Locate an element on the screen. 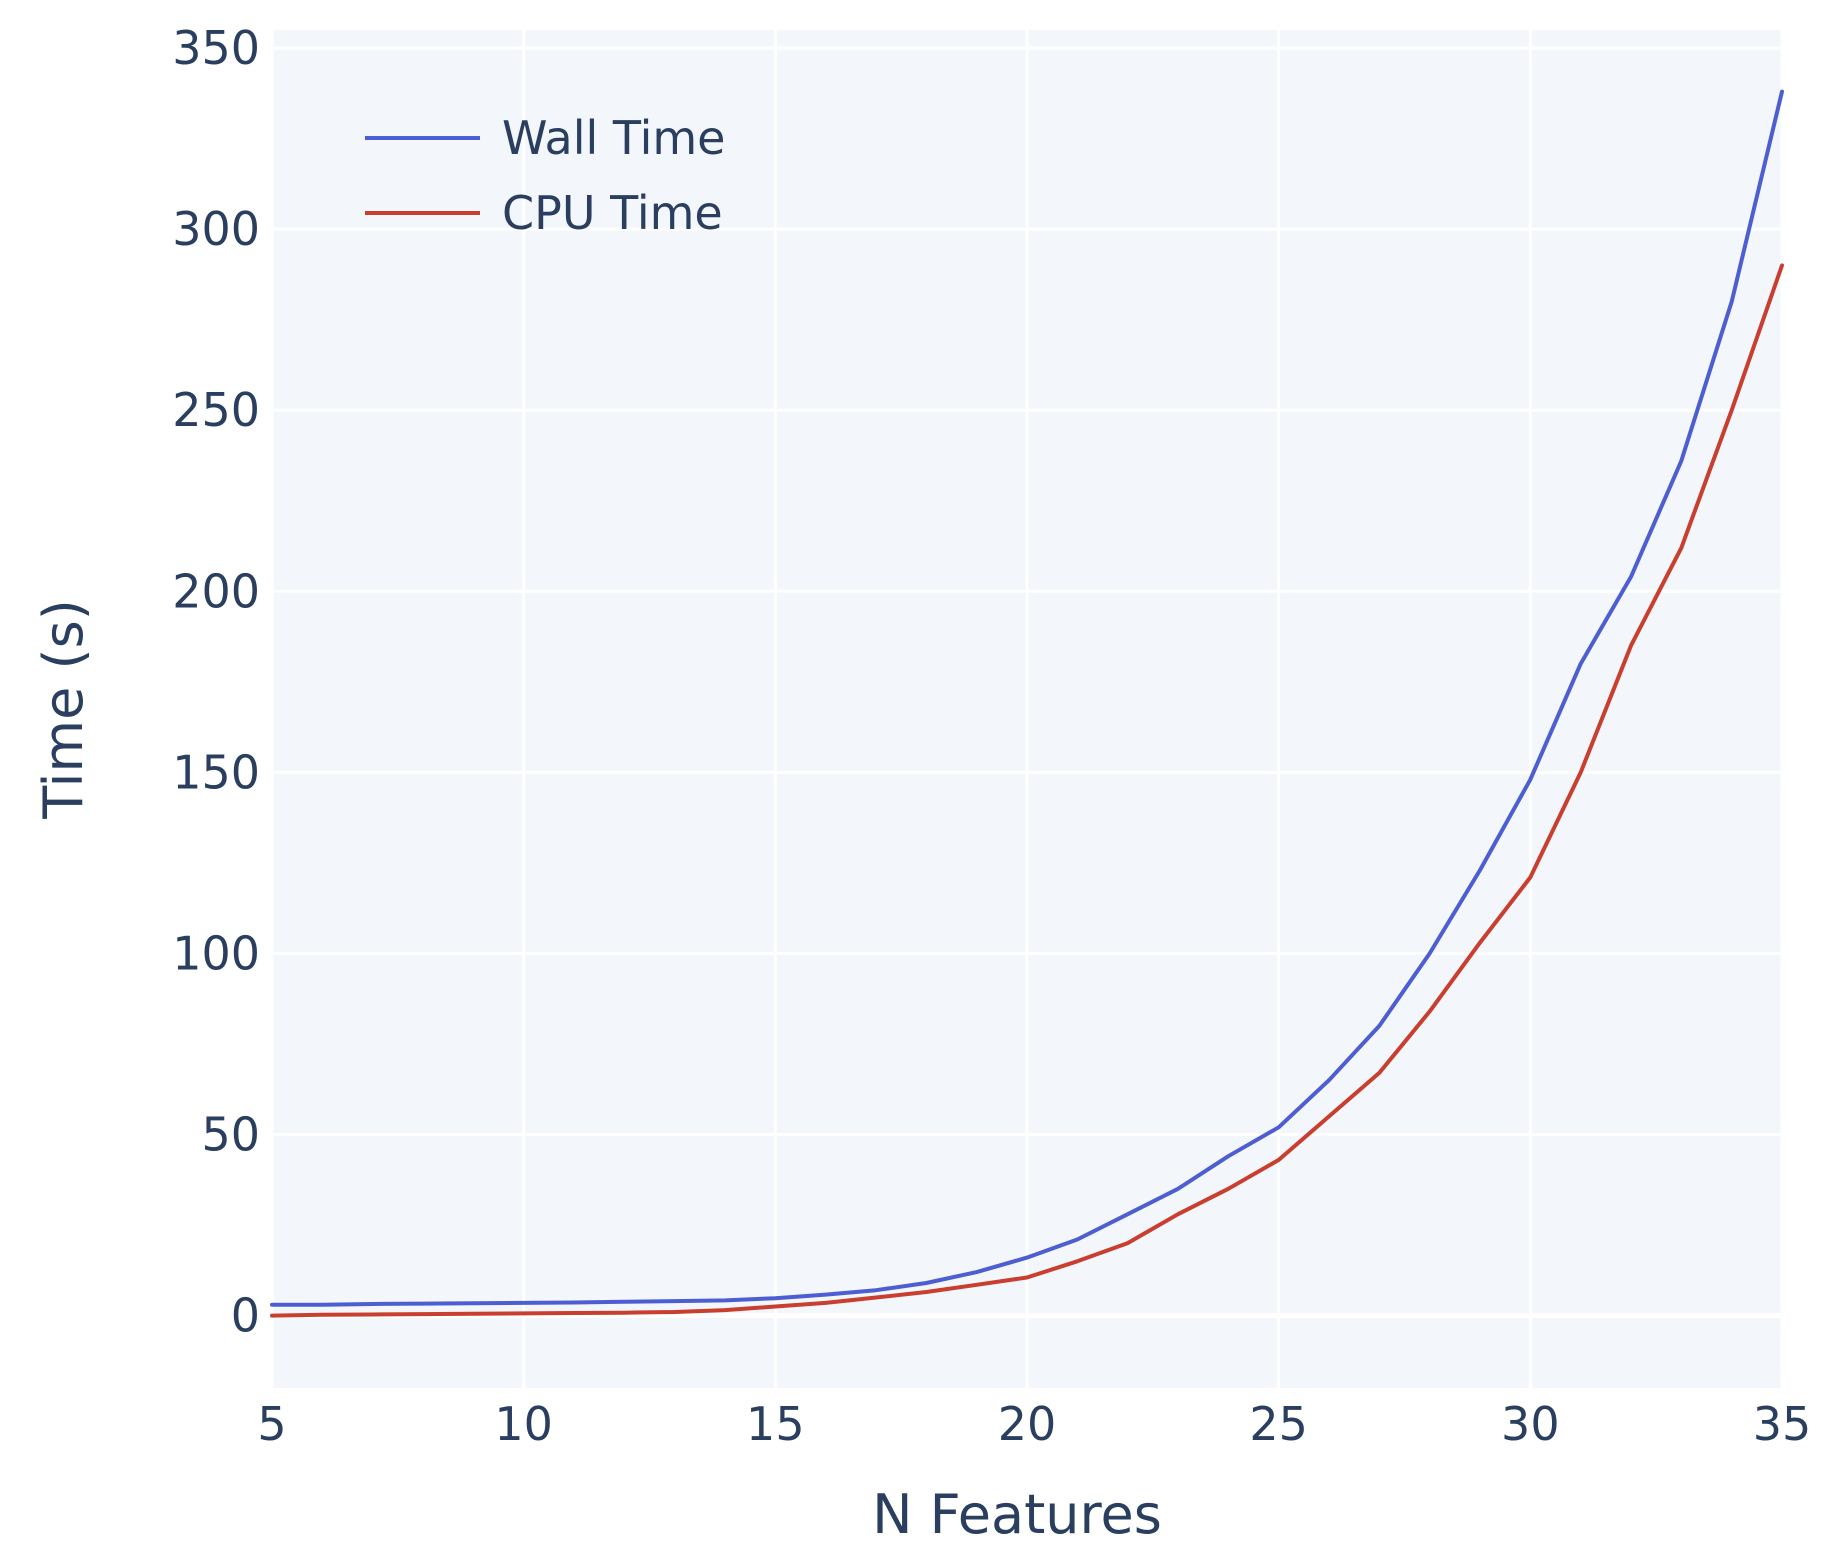  y-tick-label: 250 is located at coordinates (216, 410).